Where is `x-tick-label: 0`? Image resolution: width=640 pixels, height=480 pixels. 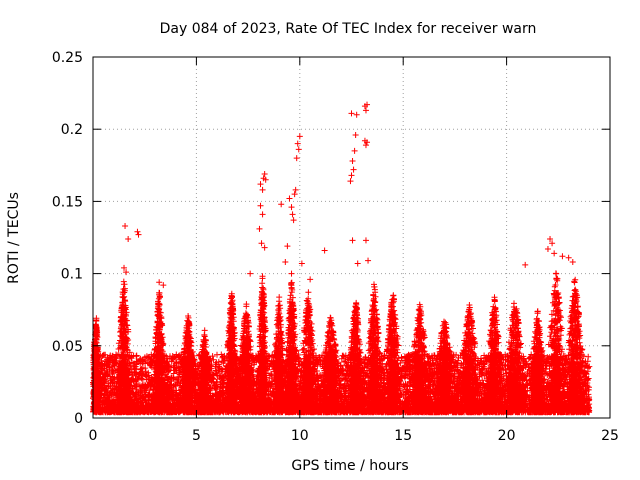
x-tick-label: 0 is located at coordinates (93, 436).